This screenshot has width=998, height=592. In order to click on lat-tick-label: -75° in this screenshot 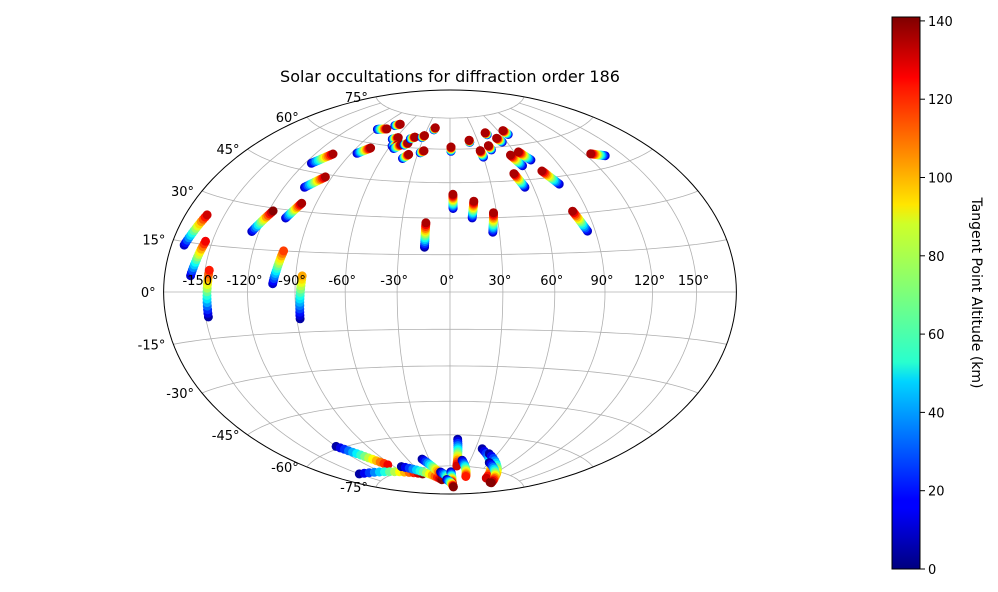, I will do `click(354, 488)`.